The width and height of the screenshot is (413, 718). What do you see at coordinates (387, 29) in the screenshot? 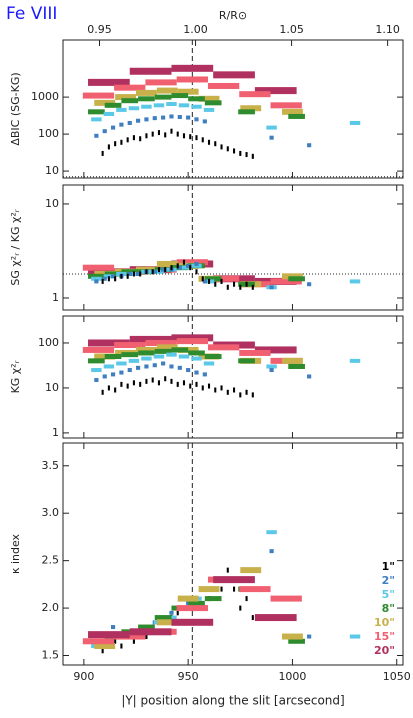
I see `x2-tick-label: 1.10` at bounding box center [387, 29].